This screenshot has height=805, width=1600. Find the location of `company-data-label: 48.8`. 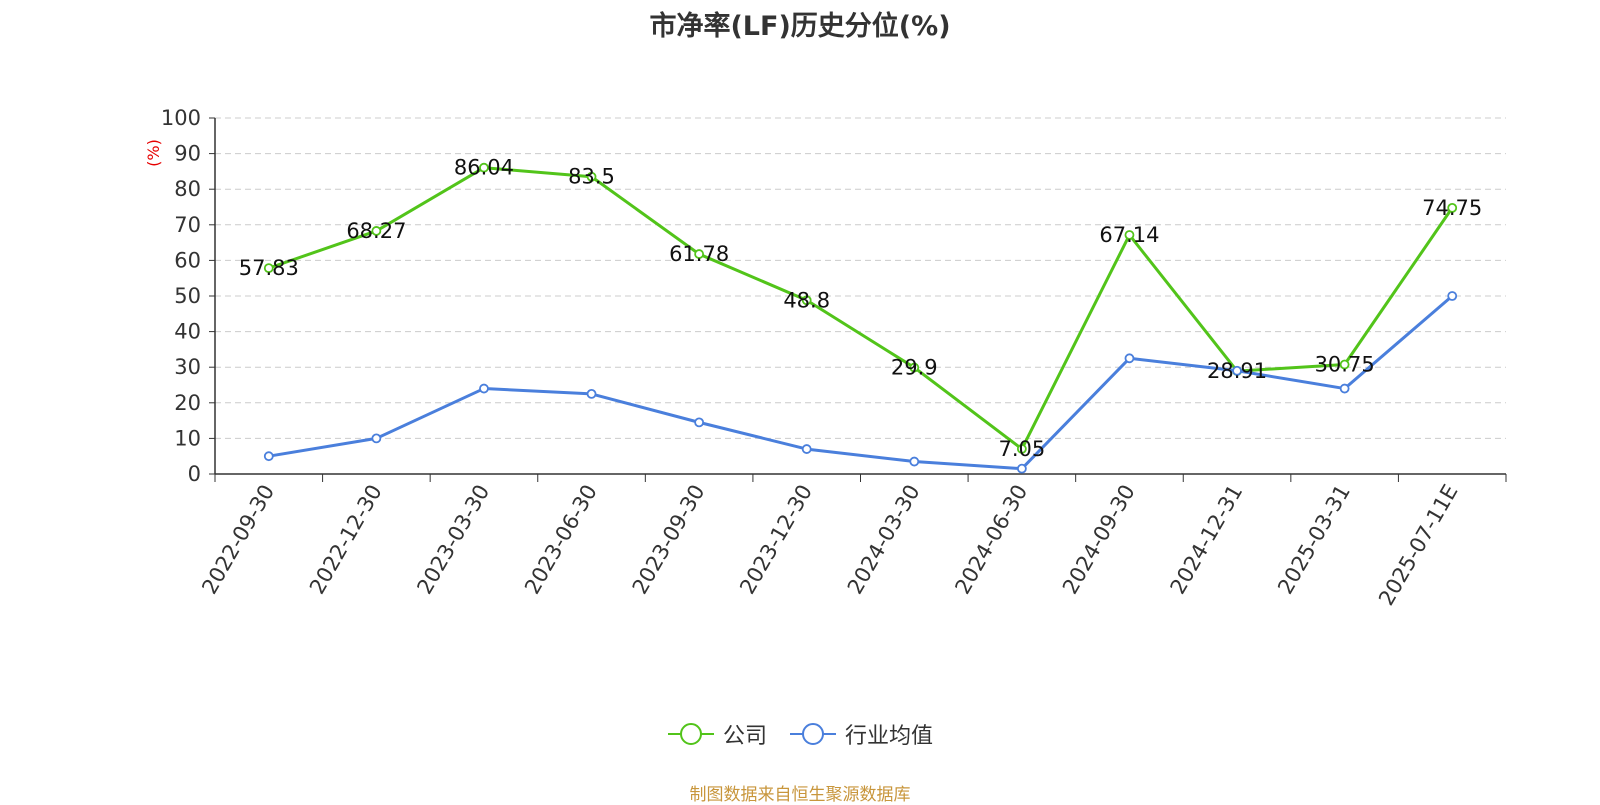

company-data-label: 48.8 is located at coordinates (806, 300).